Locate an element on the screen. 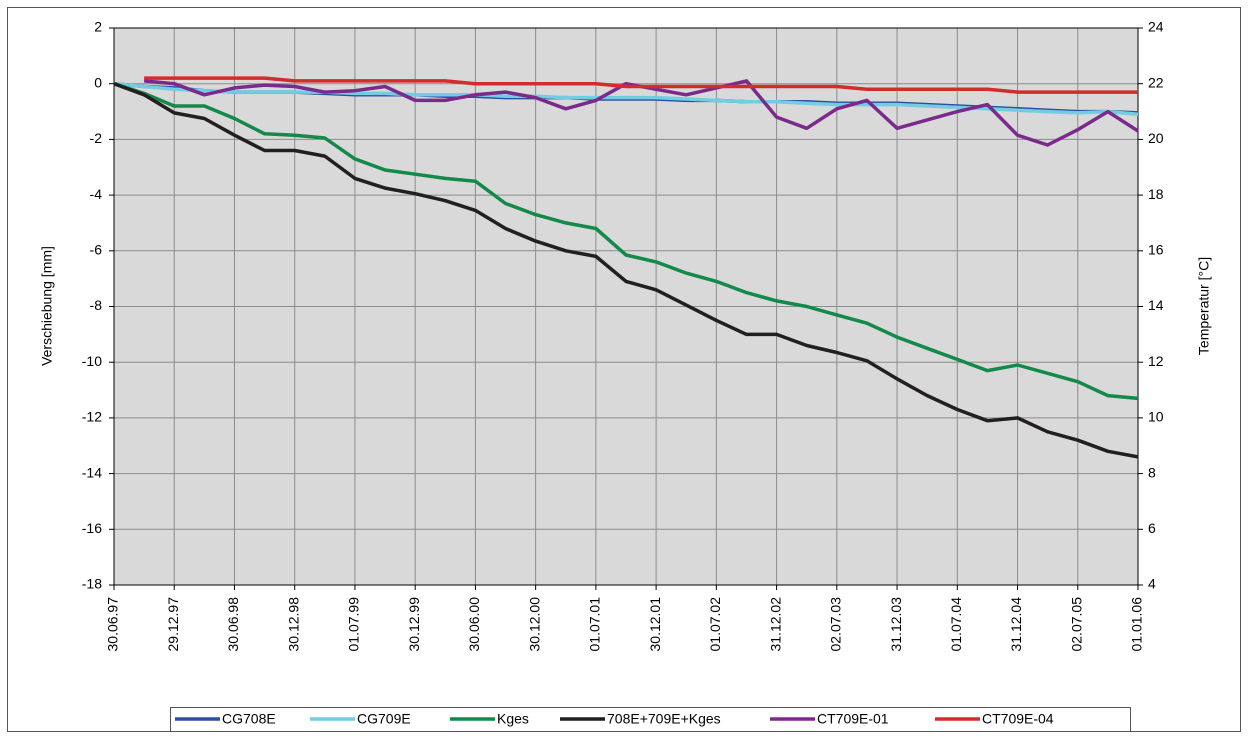 The image size is (1248, 736). x-tick-label: 01.07.04 is located at coordinates (956, 624).